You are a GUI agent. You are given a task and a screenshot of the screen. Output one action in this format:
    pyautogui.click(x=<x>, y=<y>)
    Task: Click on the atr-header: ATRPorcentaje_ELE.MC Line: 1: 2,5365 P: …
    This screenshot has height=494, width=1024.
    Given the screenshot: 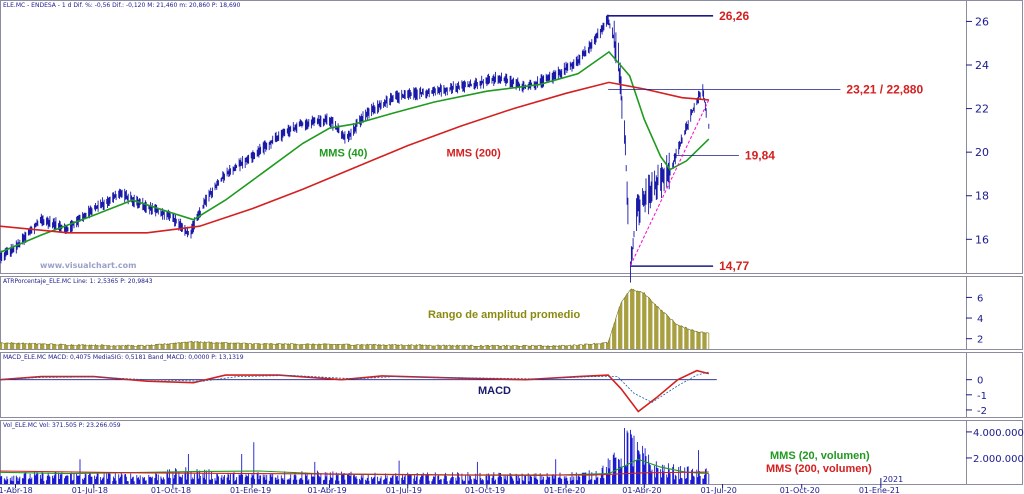 What is the action you would take?
    pyautogui.click(x=78, y=281)
    